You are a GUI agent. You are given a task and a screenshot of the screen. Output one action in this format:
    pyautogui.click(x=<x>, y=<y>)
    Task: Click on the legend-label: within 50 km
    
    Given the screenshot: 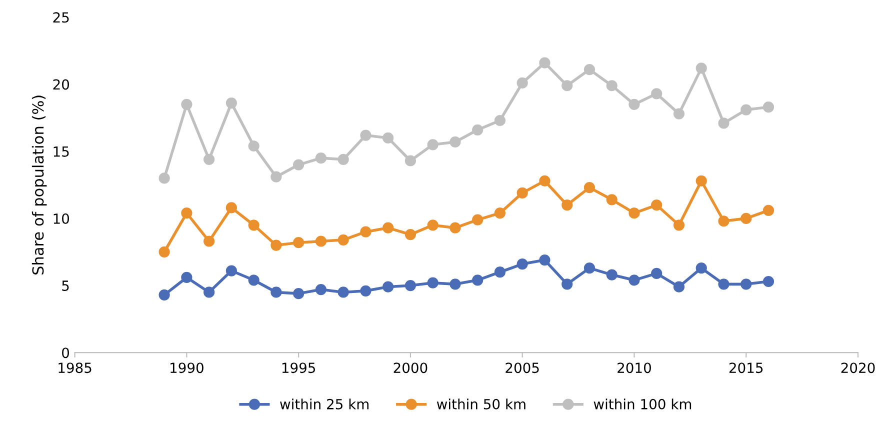 What is the action you would take?
    pyautogui.click(x=481, y=404)
    